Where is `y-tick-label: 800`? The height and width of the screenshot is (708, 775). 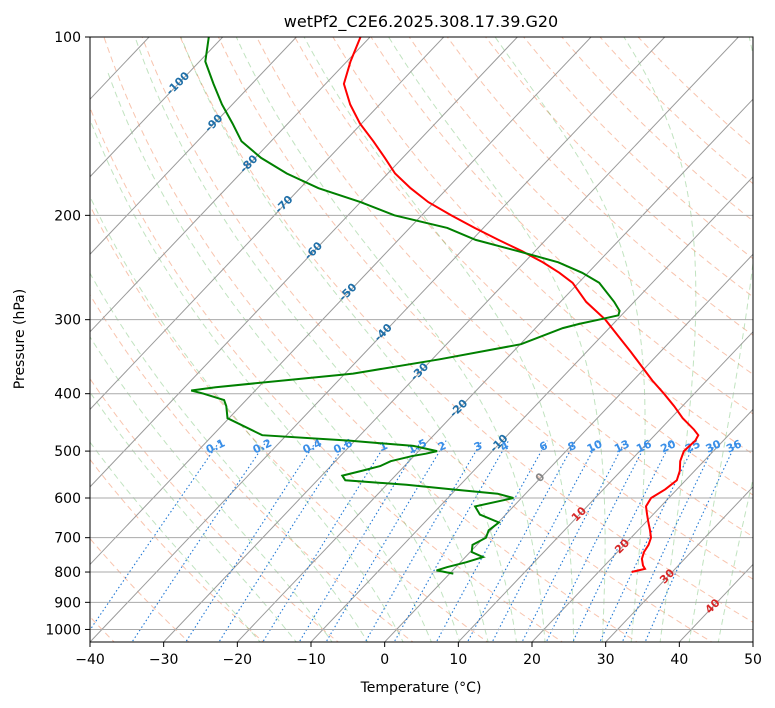
y-tick-label: 800 is located at coordinates (67, 573).